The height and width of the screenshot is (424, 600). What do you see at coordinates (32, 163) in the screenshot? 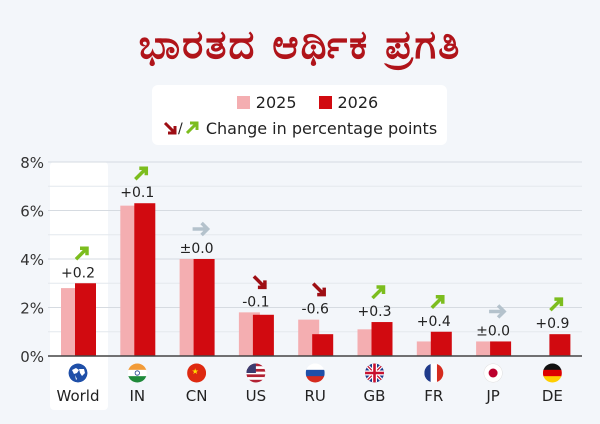
I see `y-tick-label: 8%` at bounding box center [32, 163].